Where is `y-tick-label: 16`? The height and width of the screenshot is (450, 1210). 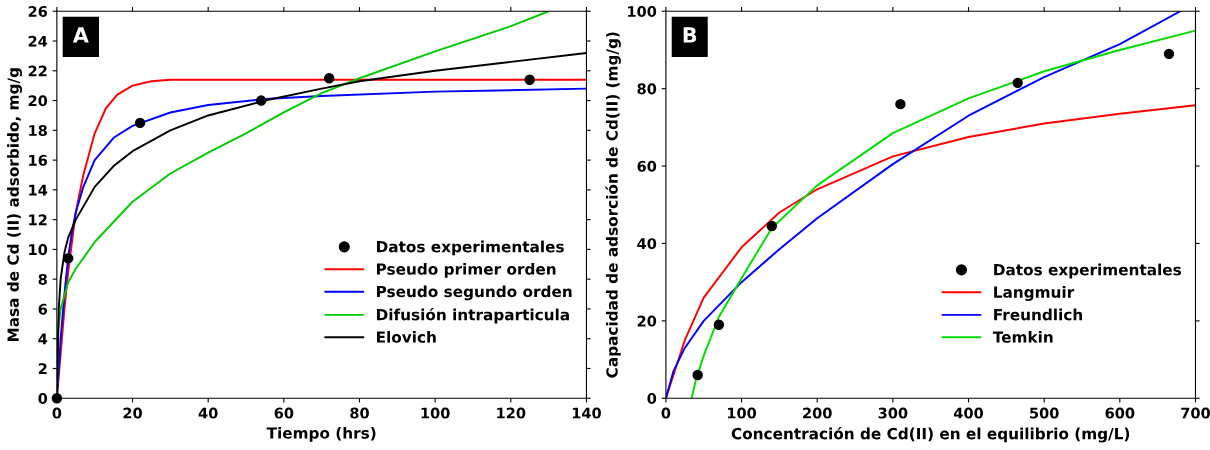 y-tick-label: 16 is located at coordinates (38, 160).